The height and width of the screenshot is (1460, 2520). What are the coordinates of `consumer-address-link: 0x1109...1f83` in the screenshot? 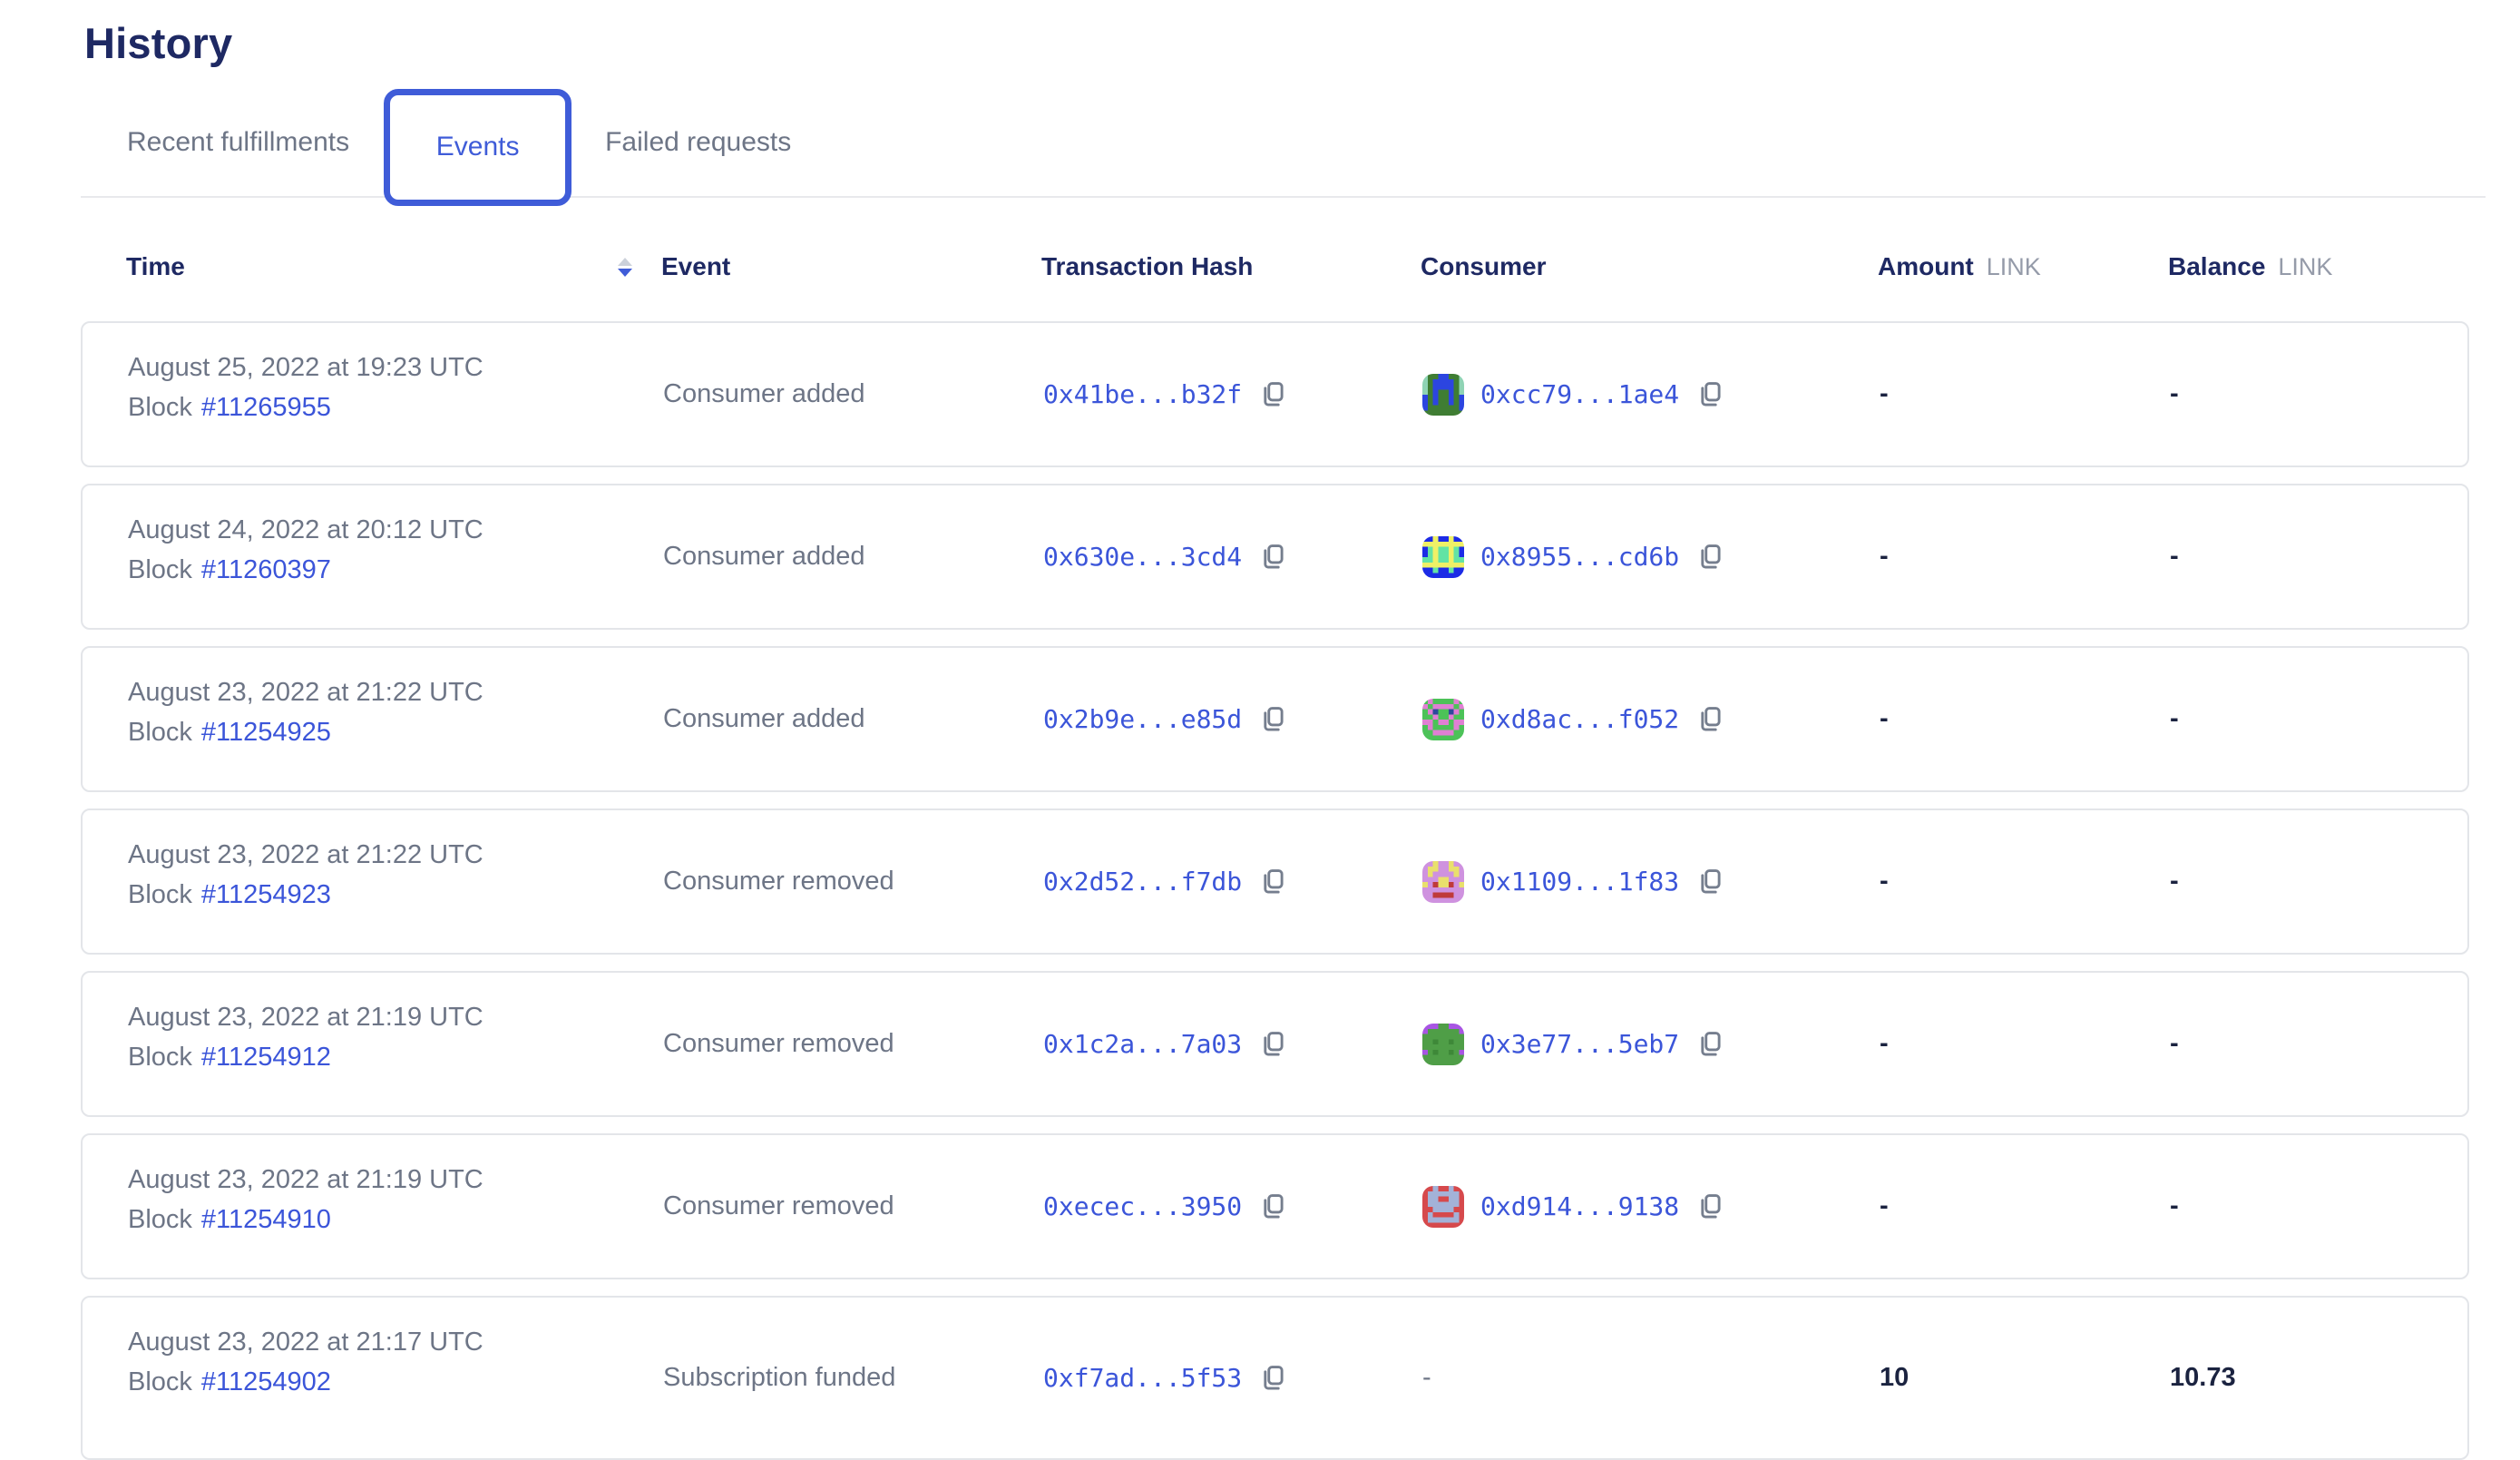 It's located at (1580, 882).